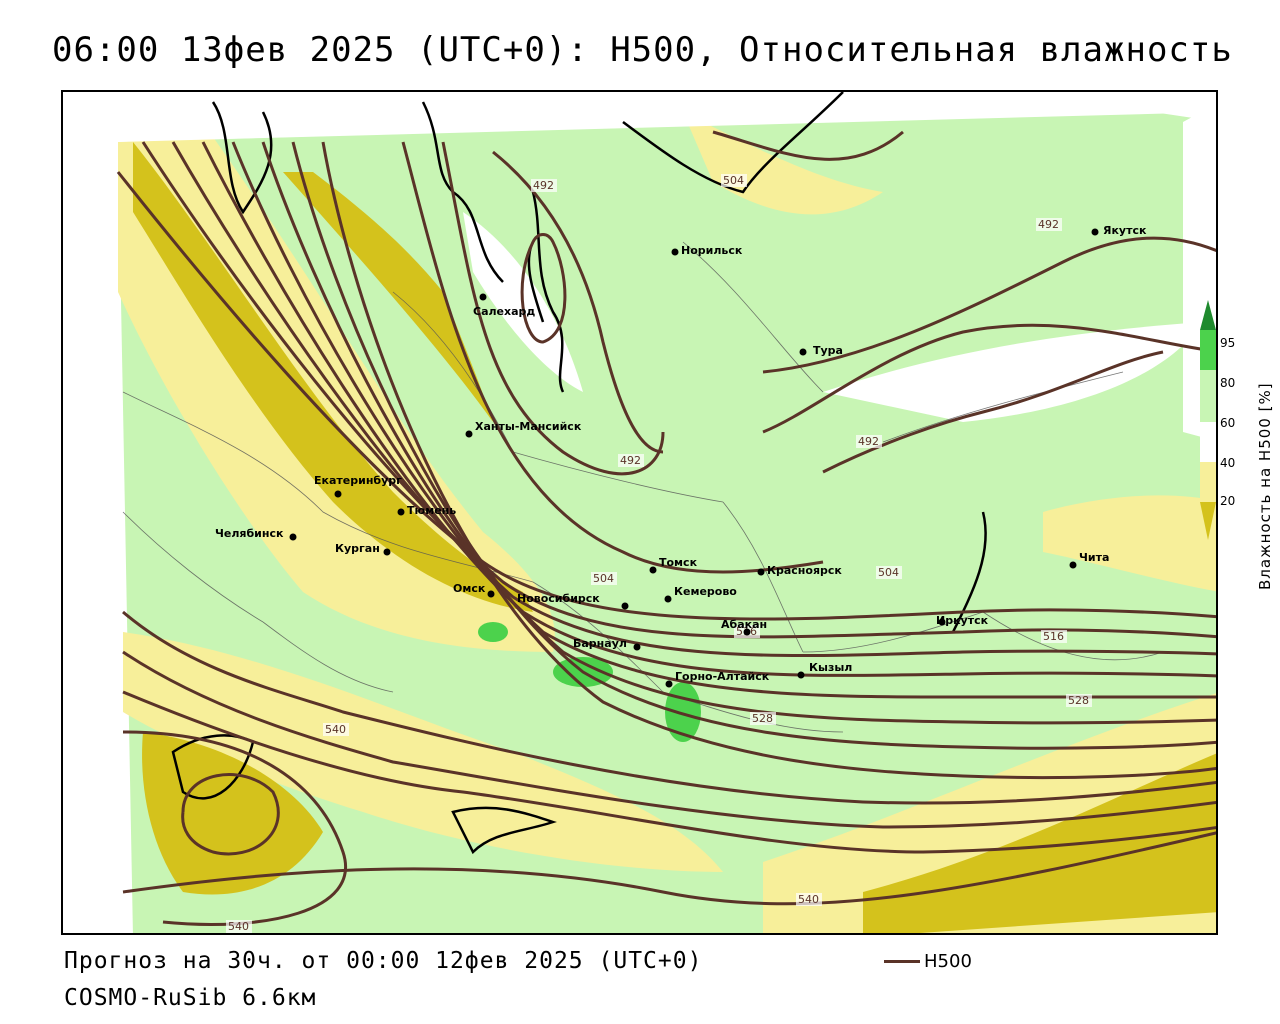 This screenshot has width=1280, height=1024. Describe the element at coordinates (431, 510) in the screenshot. I see `city-label: Тюмень` at that location.